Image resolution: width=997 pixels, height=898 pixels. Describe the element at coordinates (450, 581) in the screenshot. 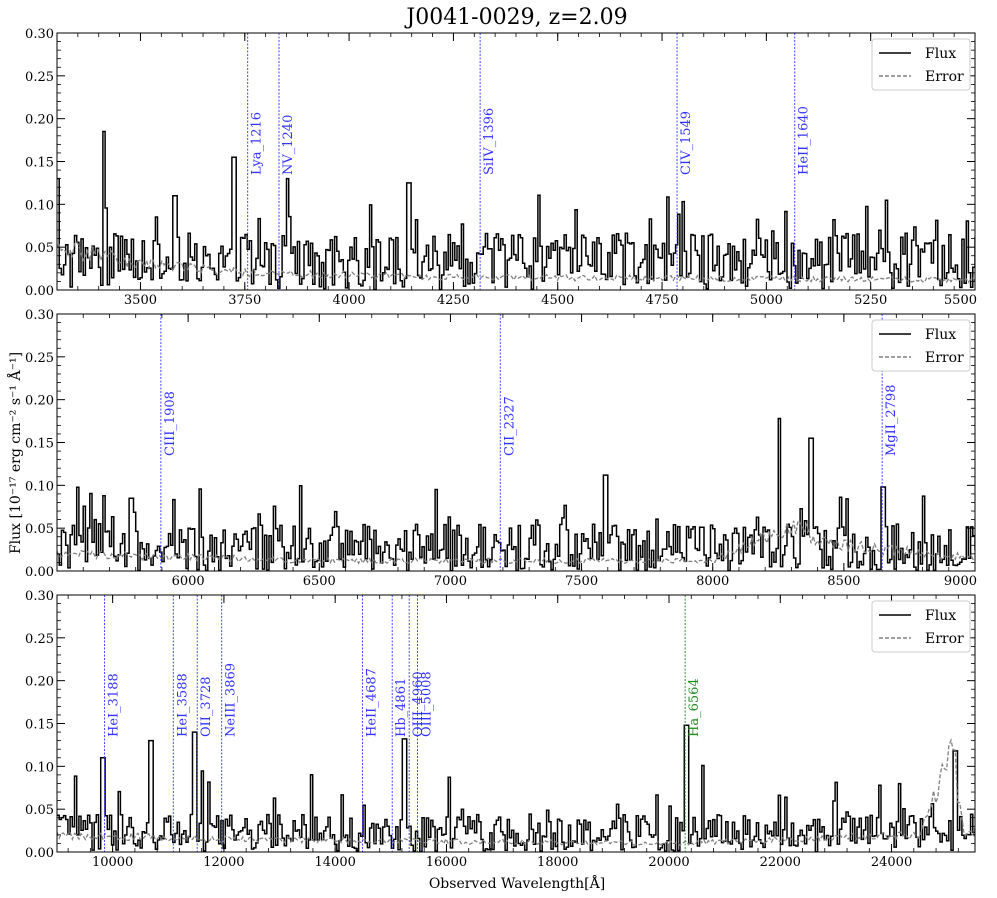

I see `x-tick-label: 7000` at that location.